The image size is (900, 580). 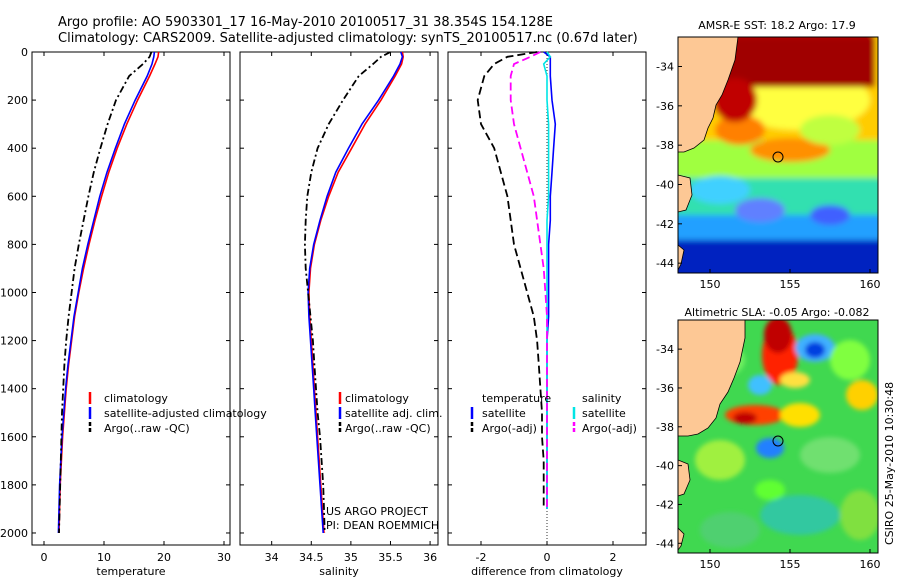 What do you see at coordinates (390, 557) in the screenshot?
I see `x-tick-label: 35.5` at bounding box center [390, 557].